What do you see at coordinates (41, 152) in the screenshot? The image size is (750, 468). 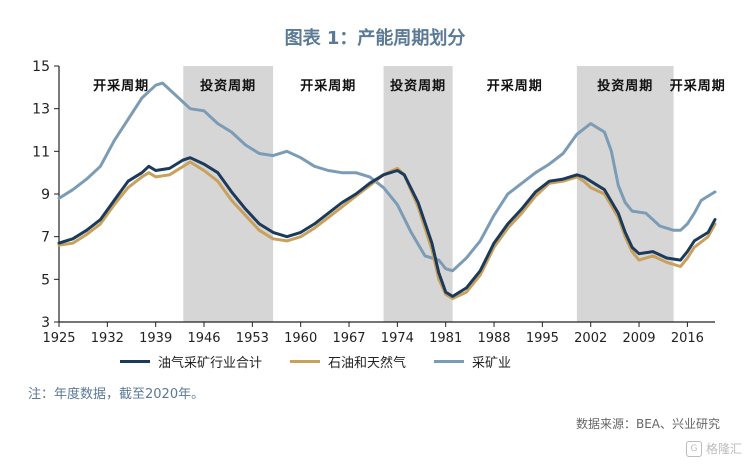 I see `y-tick-label-11: 11` at bounding box center [41, 152].